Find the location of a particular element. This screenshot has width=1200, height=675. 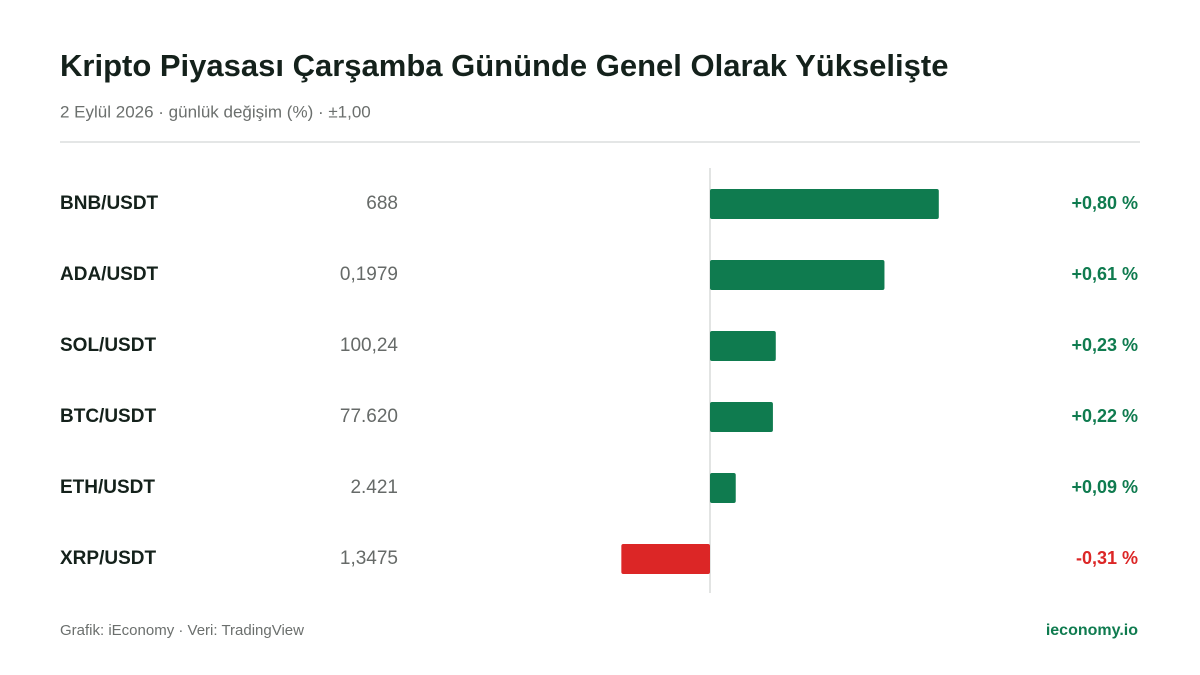

price-label: 100,24 is located at coordinates (369, 345).